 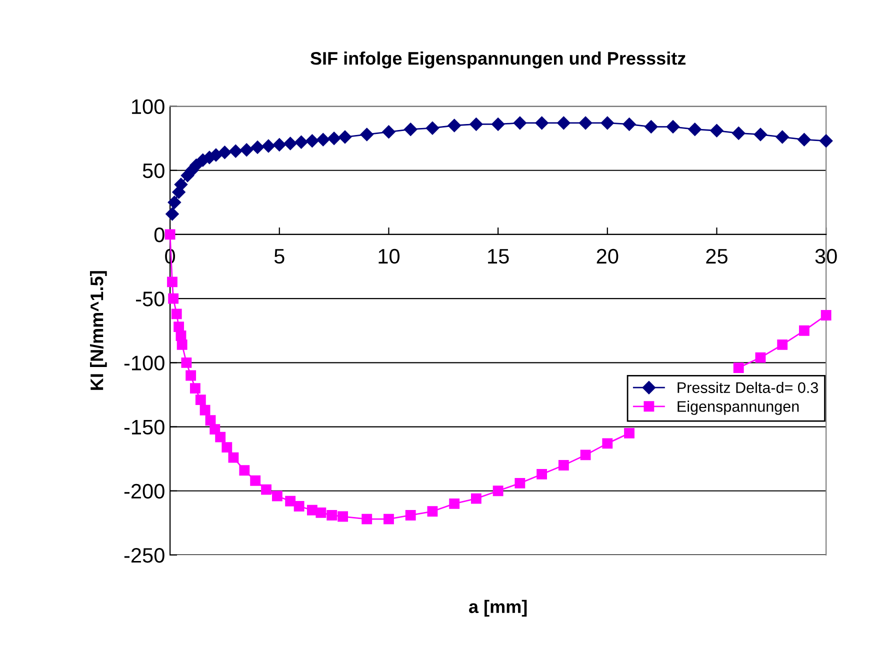 I want to click on x-tick-label: 5, so click(x=279, y=256).